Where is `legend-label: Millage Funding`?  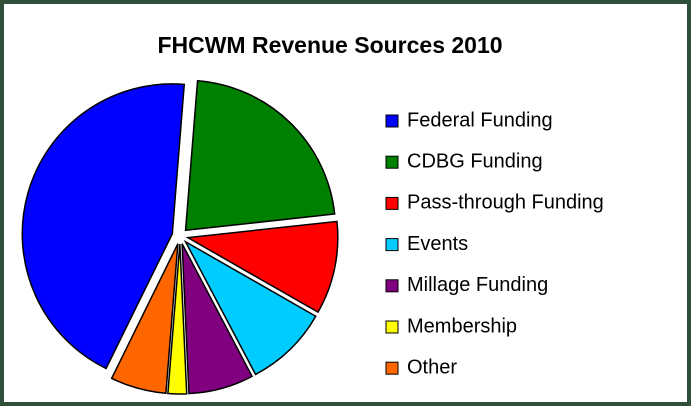 legend-label: Millage Funding is located at coordinates (477, 285).